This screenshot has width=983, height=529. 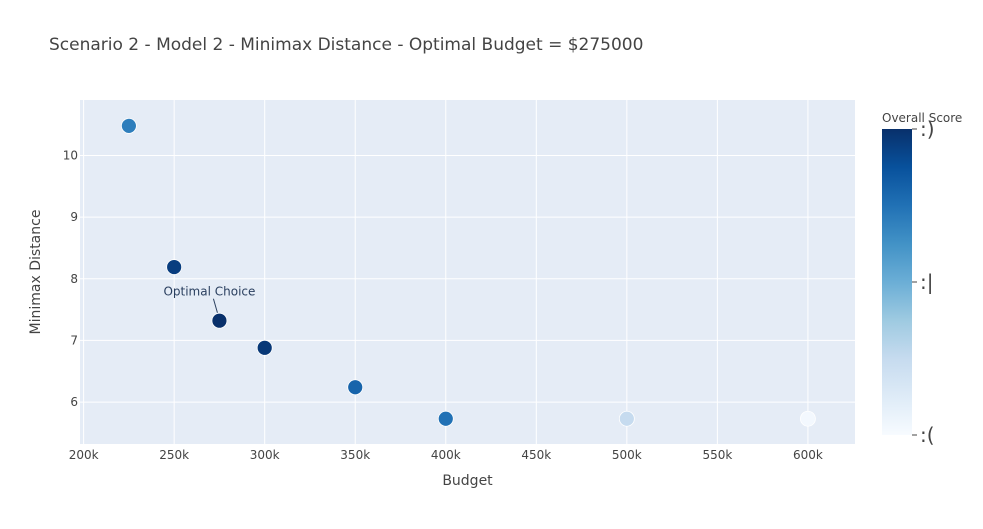 I want to click on annotations: Optimal Choice, so click(x=209, y=299).